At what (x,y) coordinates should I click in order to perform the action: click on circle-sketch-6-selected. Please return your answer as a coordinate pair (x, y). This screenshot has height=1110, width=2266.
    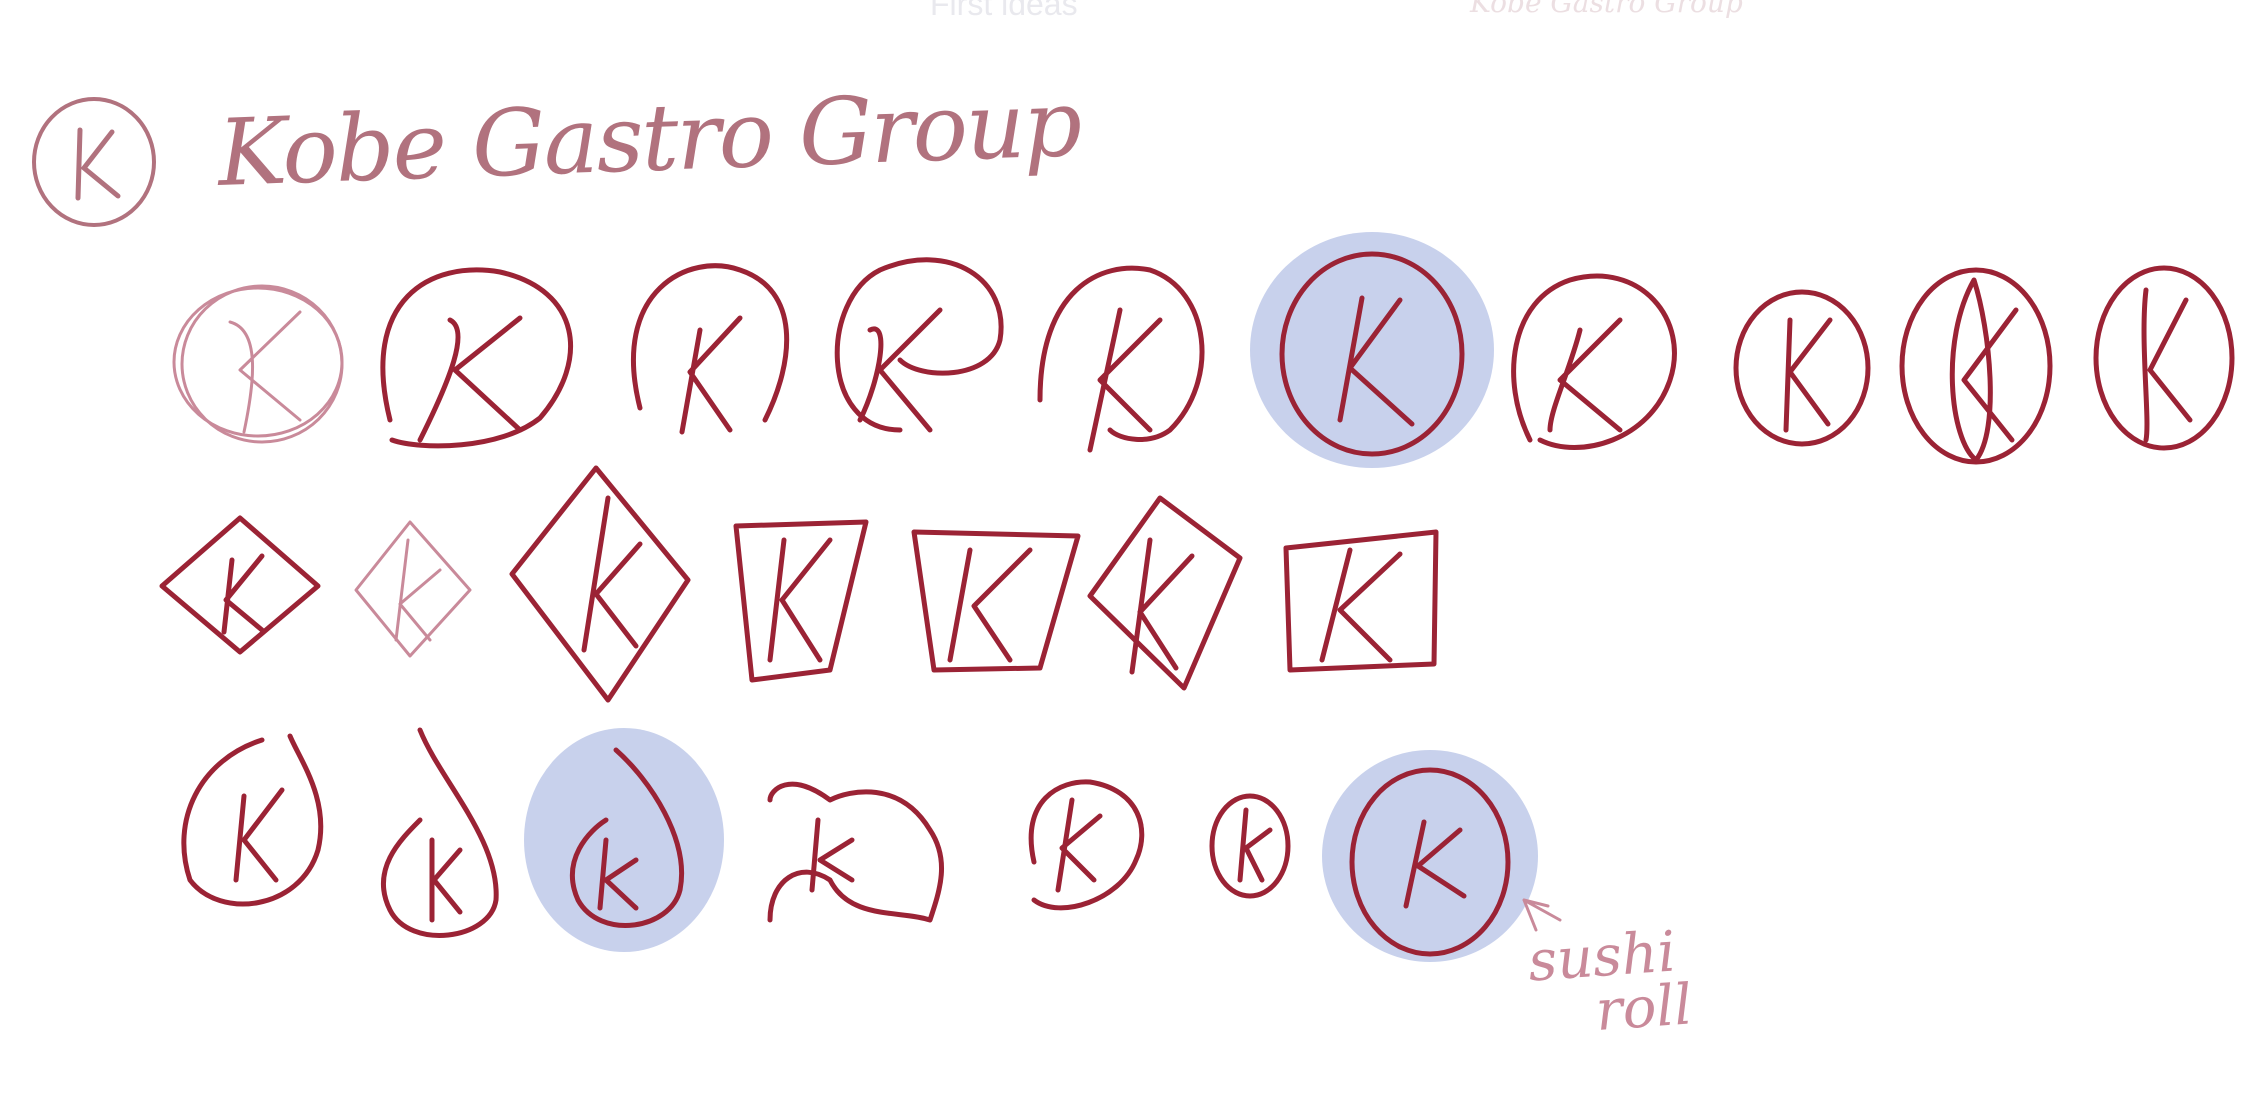
    Looking at the image, I should click on (1372, 354).